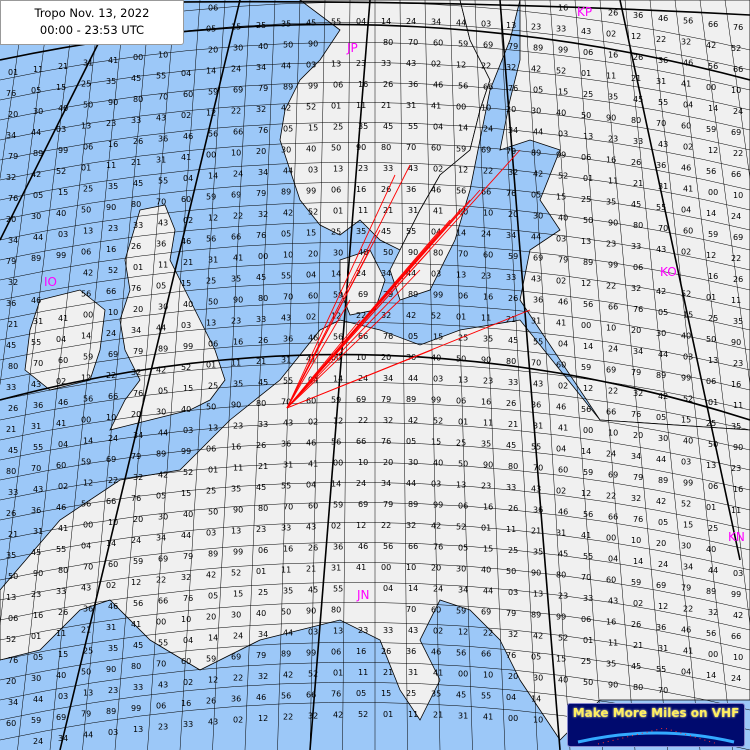 The image size is (750, 750). What do you see at coordinates (611, 495) in the screenshot?
I see `square-label: 22` at bounding box center [611, 495].